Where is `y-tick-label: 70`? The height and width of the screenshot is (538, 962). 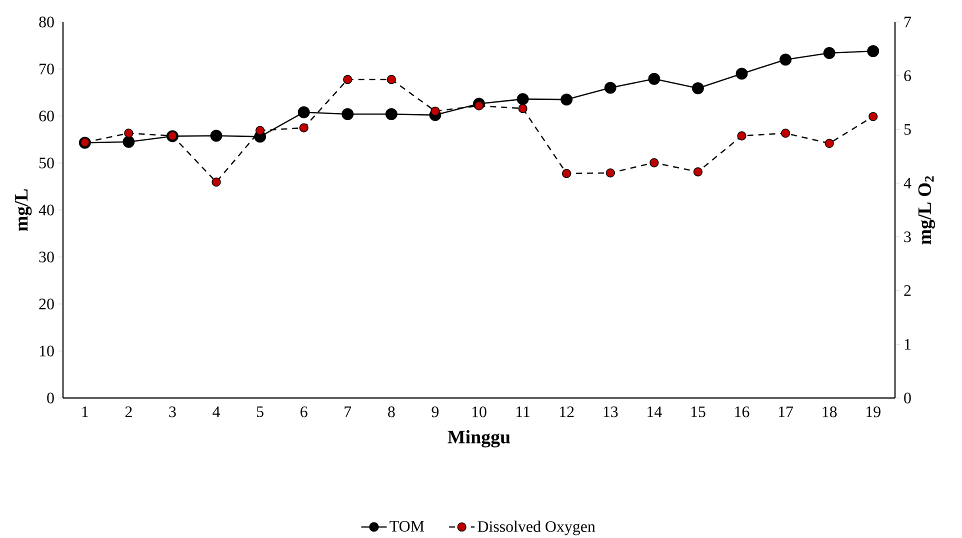 y-tick-label: 70 is located at coordinates (47, 69).